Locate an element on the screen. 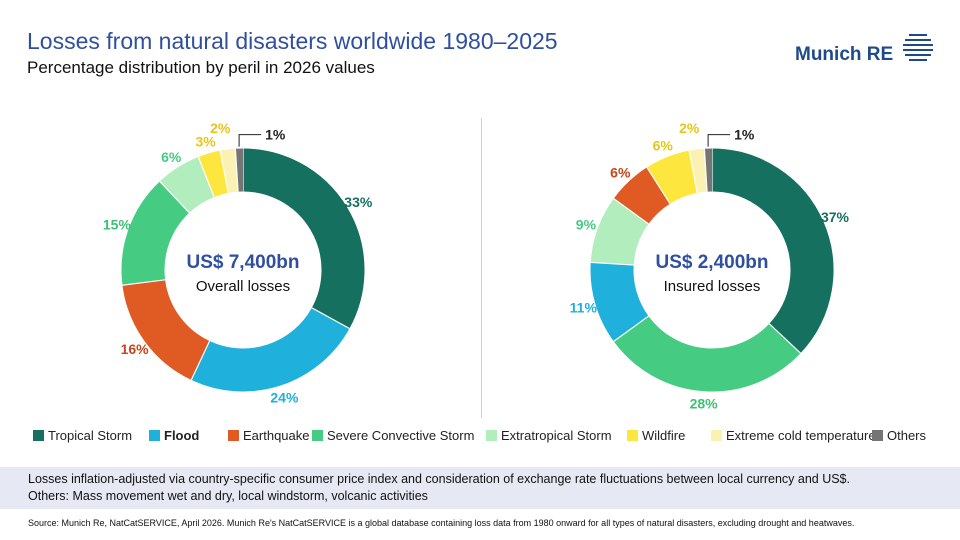 This screenshot has width=960, height=540. center-value: US$ 2,400bn is located at coordinates (712, 262).